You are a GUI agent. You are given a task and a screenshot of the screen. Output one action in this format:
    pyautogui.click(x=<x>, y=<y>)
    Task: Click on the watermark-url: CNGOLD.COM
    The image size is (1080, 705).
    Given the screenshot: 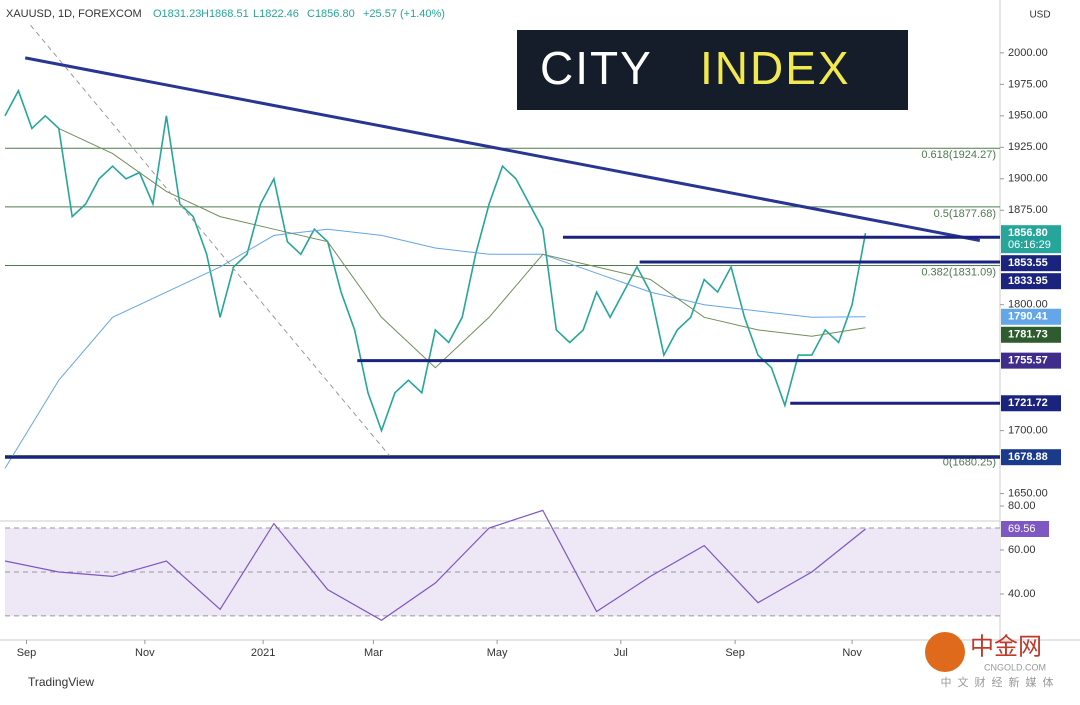 What is the action you would take?
    pyautogui.click(x=1015, y=667)
    